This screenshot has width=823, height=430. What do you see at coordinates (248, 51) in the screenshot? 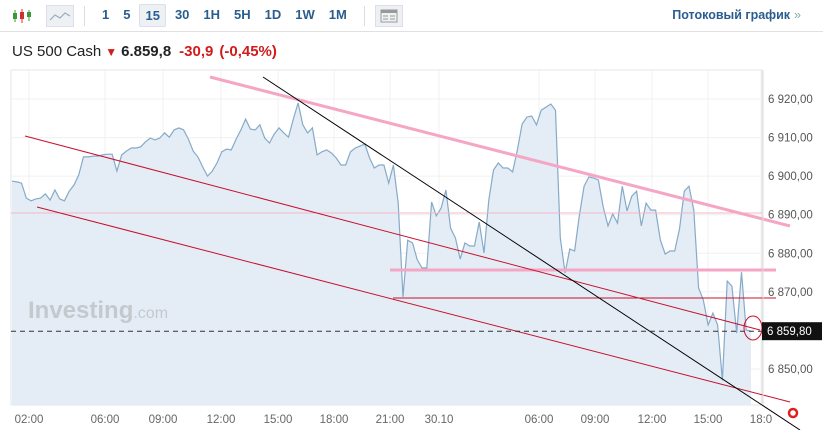
I see `price-change-percent: (-0,45%)` at bounding box center [248, 51].